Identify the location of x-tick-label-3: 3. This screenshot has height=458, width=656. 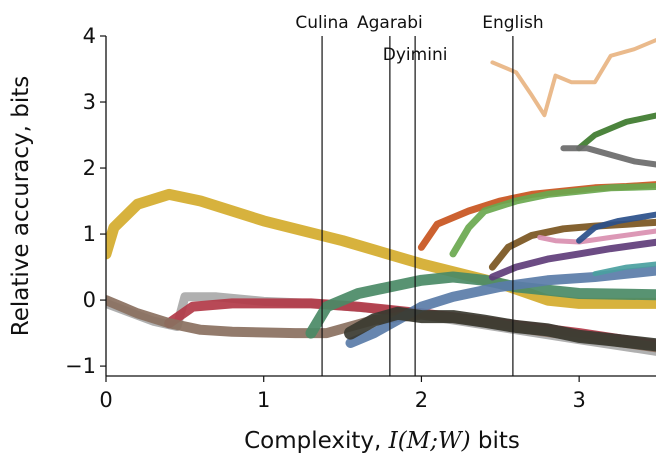
(578, 400).